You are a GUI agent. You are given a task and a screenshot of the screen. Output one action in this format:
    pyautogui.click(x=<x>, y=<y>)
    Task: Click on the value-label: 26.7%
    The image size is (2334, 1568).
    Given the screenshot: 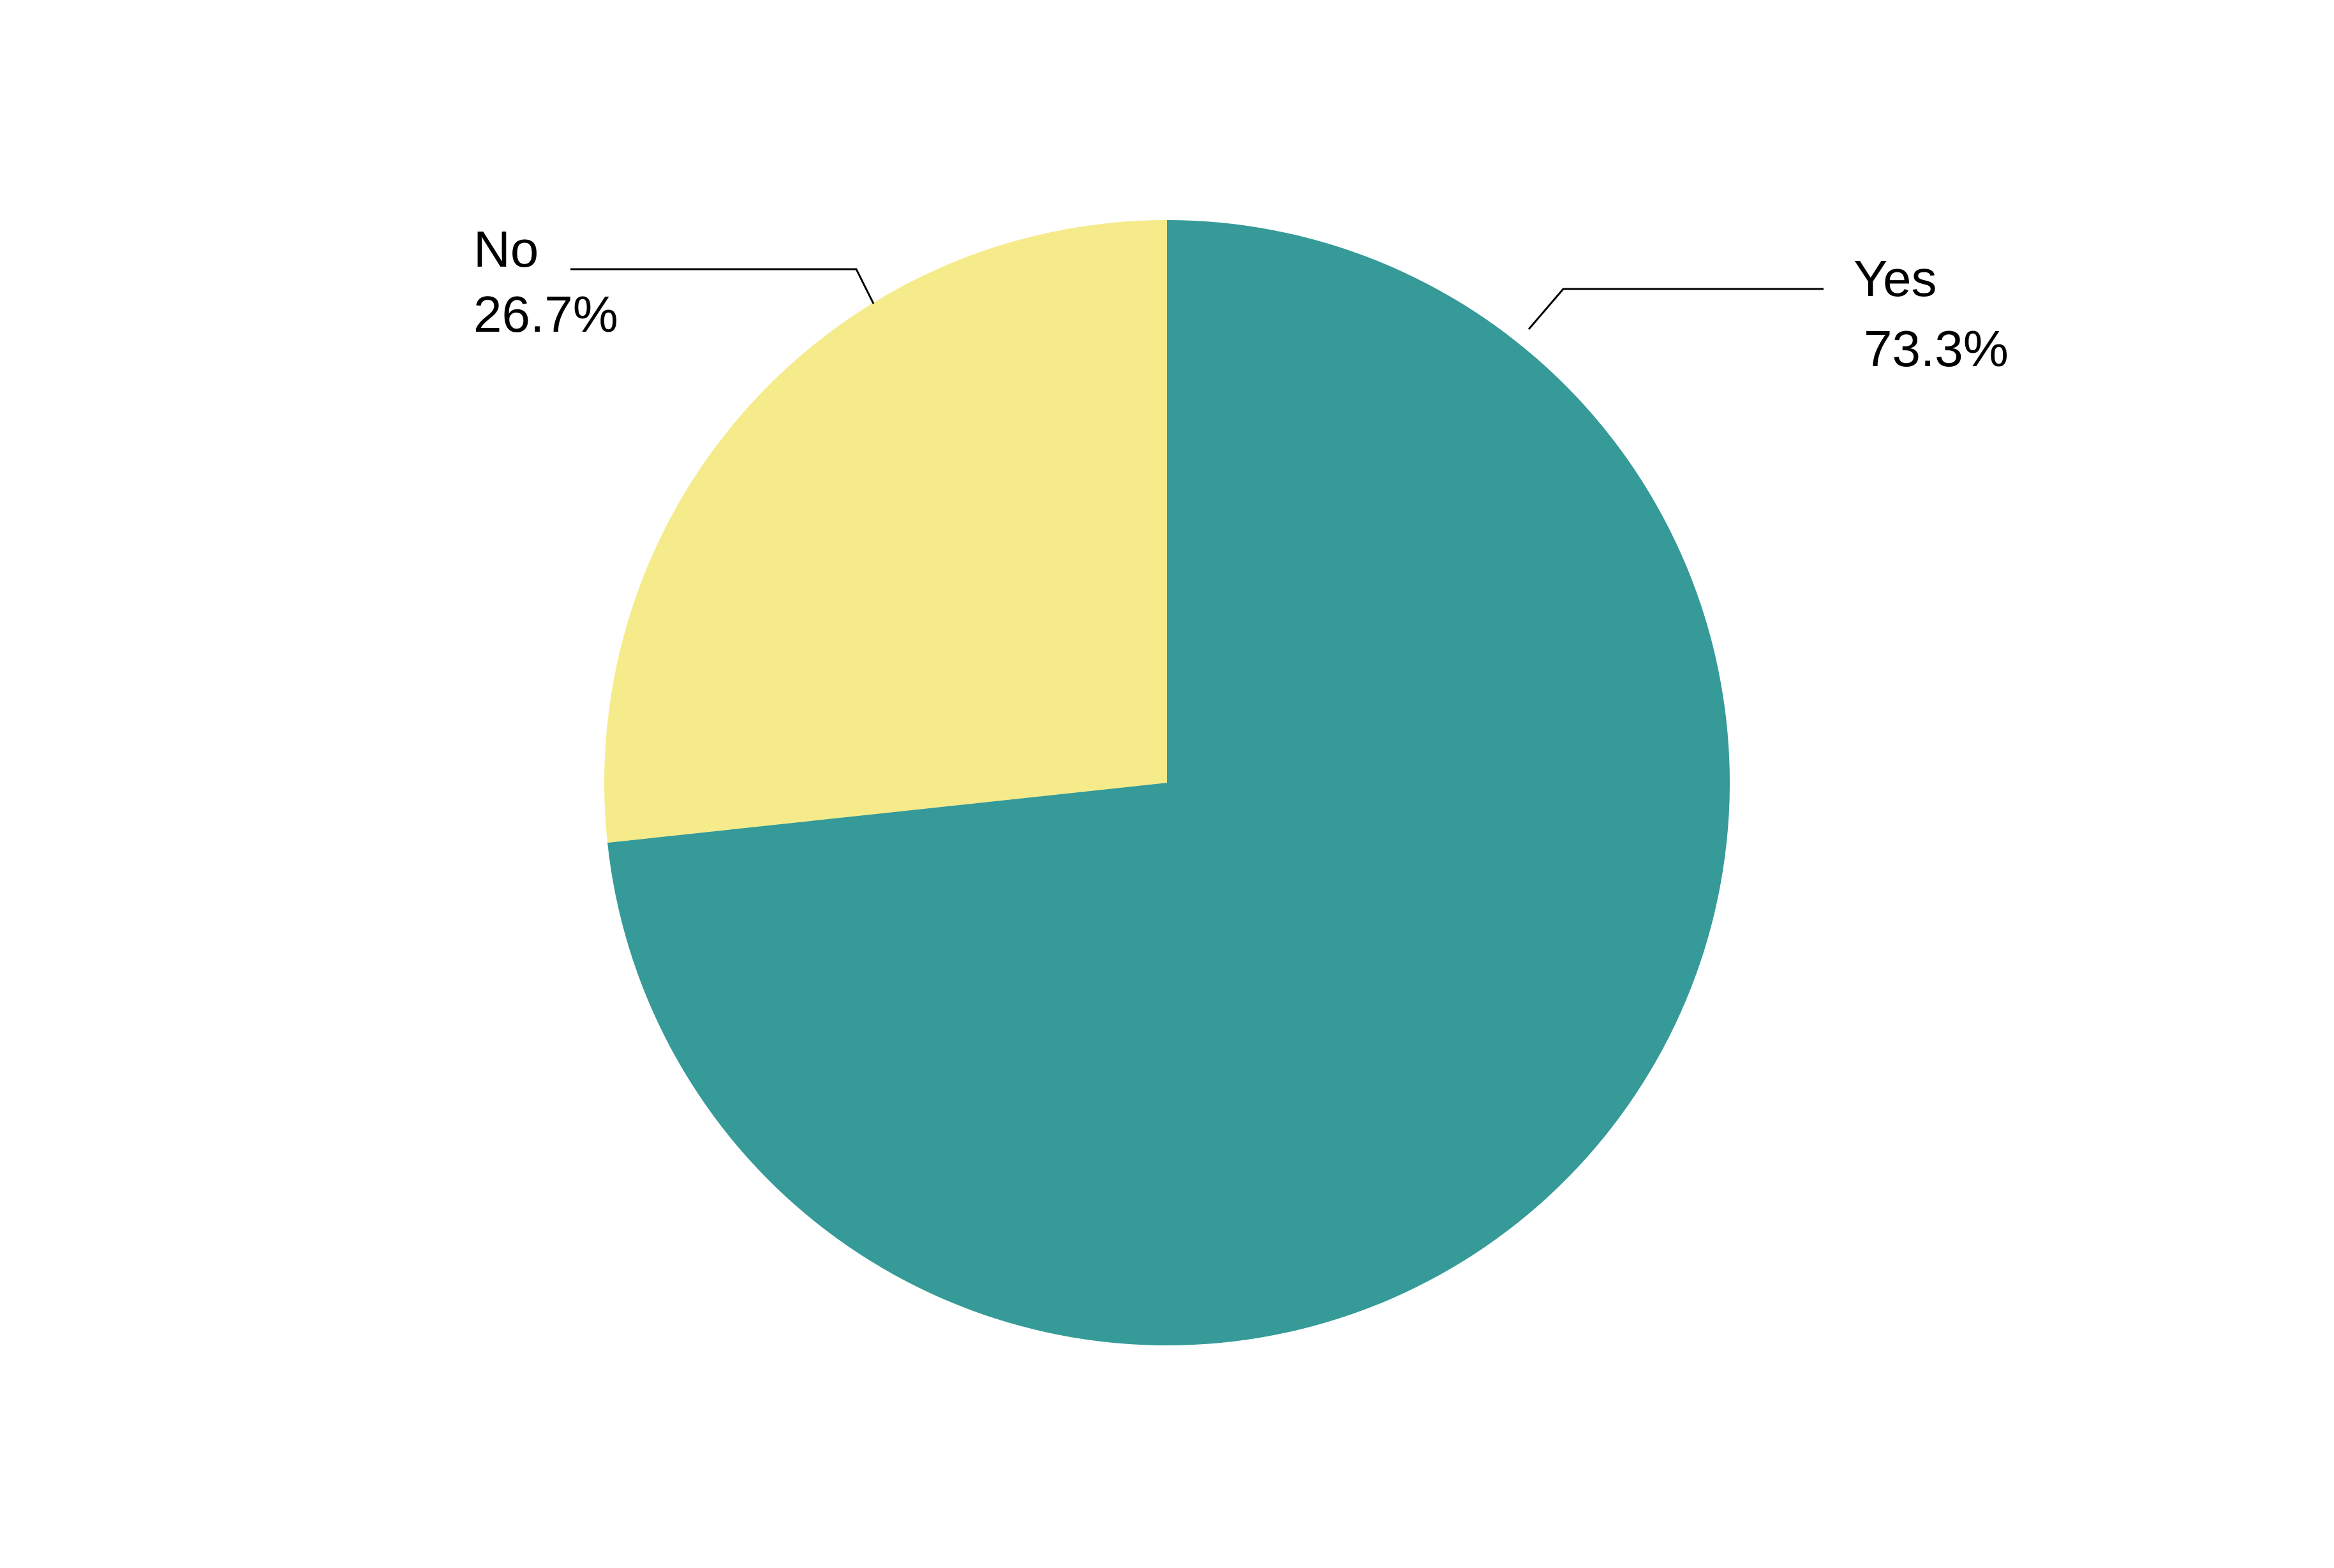 What is the action you would take?
    pyautogui.click(x=545, y=314)
    